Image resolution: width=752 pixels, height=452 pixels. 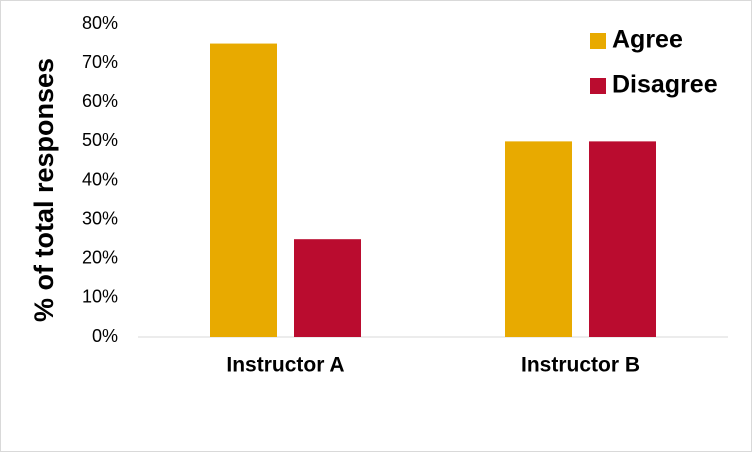 What do you see at coordinates (100, 179) in the screenshot?
I see `y-tick-label: 40%` at bounding box center [100, 179].